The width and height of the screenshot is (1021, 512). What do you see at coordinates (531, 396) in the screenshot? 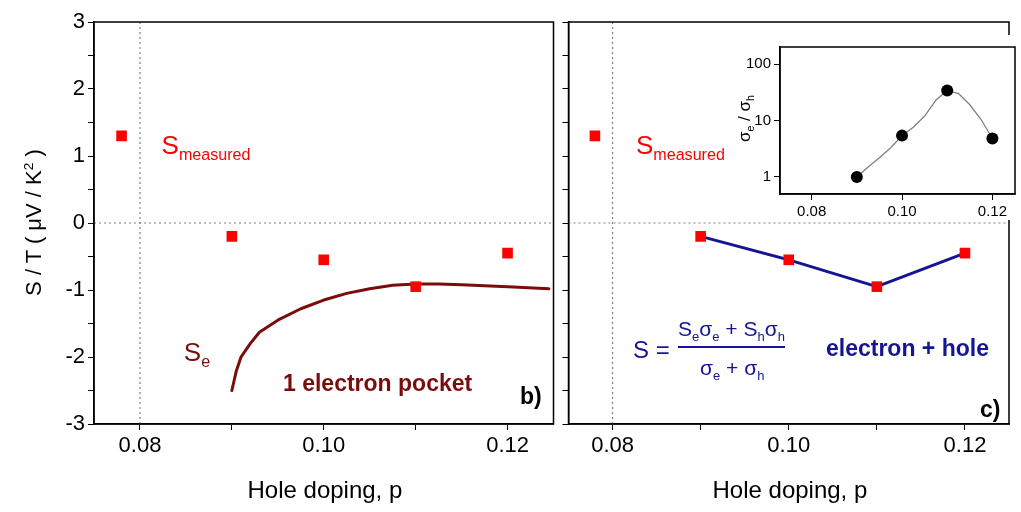
I see `annotation: b)` at bounding box center [531, 396].